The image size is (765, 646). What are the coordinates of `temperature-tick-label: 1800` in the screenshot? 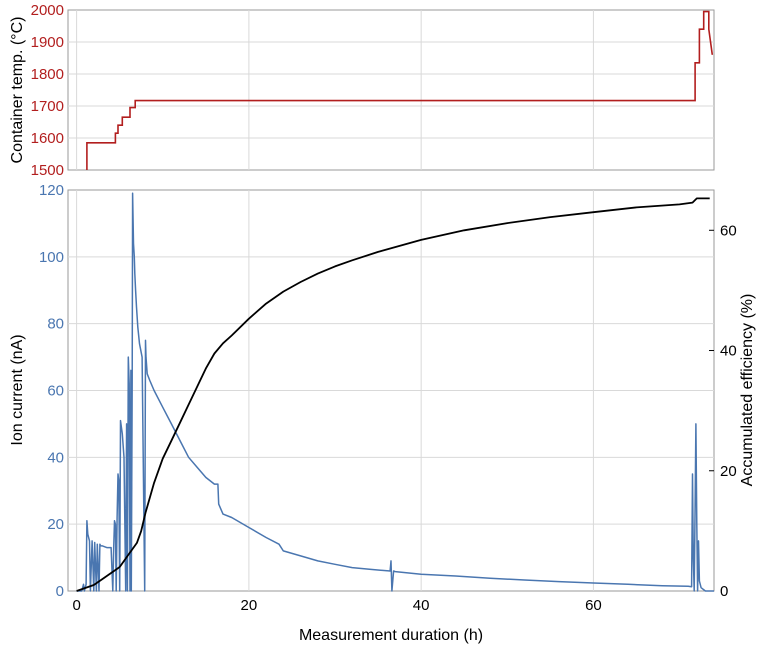 It's located at (47, 74).